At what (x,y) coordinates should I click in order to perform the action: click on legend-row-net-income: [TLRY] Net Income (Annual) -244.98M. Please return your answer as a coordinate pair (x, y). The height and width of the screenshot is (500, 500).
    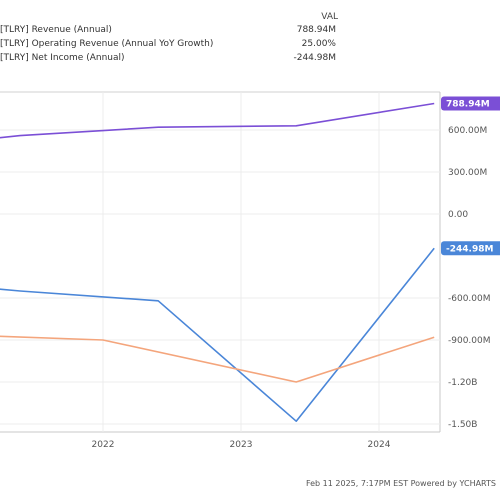
    Looking at the image, I should click on (170, 60).